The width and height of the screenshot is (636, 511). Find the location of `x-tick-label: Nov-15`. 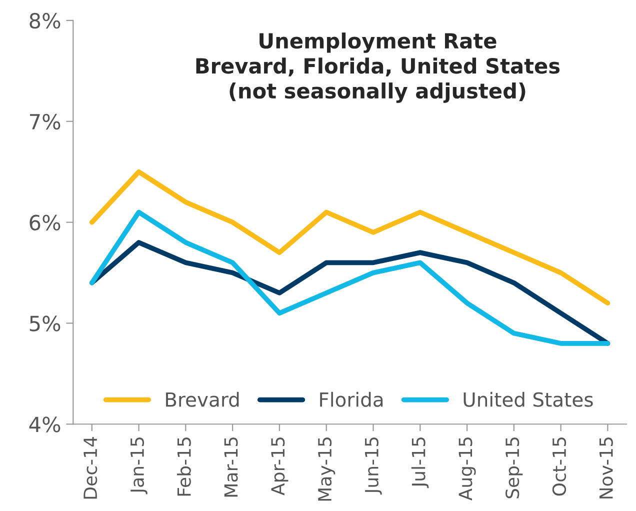

x-tick-label: Nov-15 is located at coordinates (606, 468).